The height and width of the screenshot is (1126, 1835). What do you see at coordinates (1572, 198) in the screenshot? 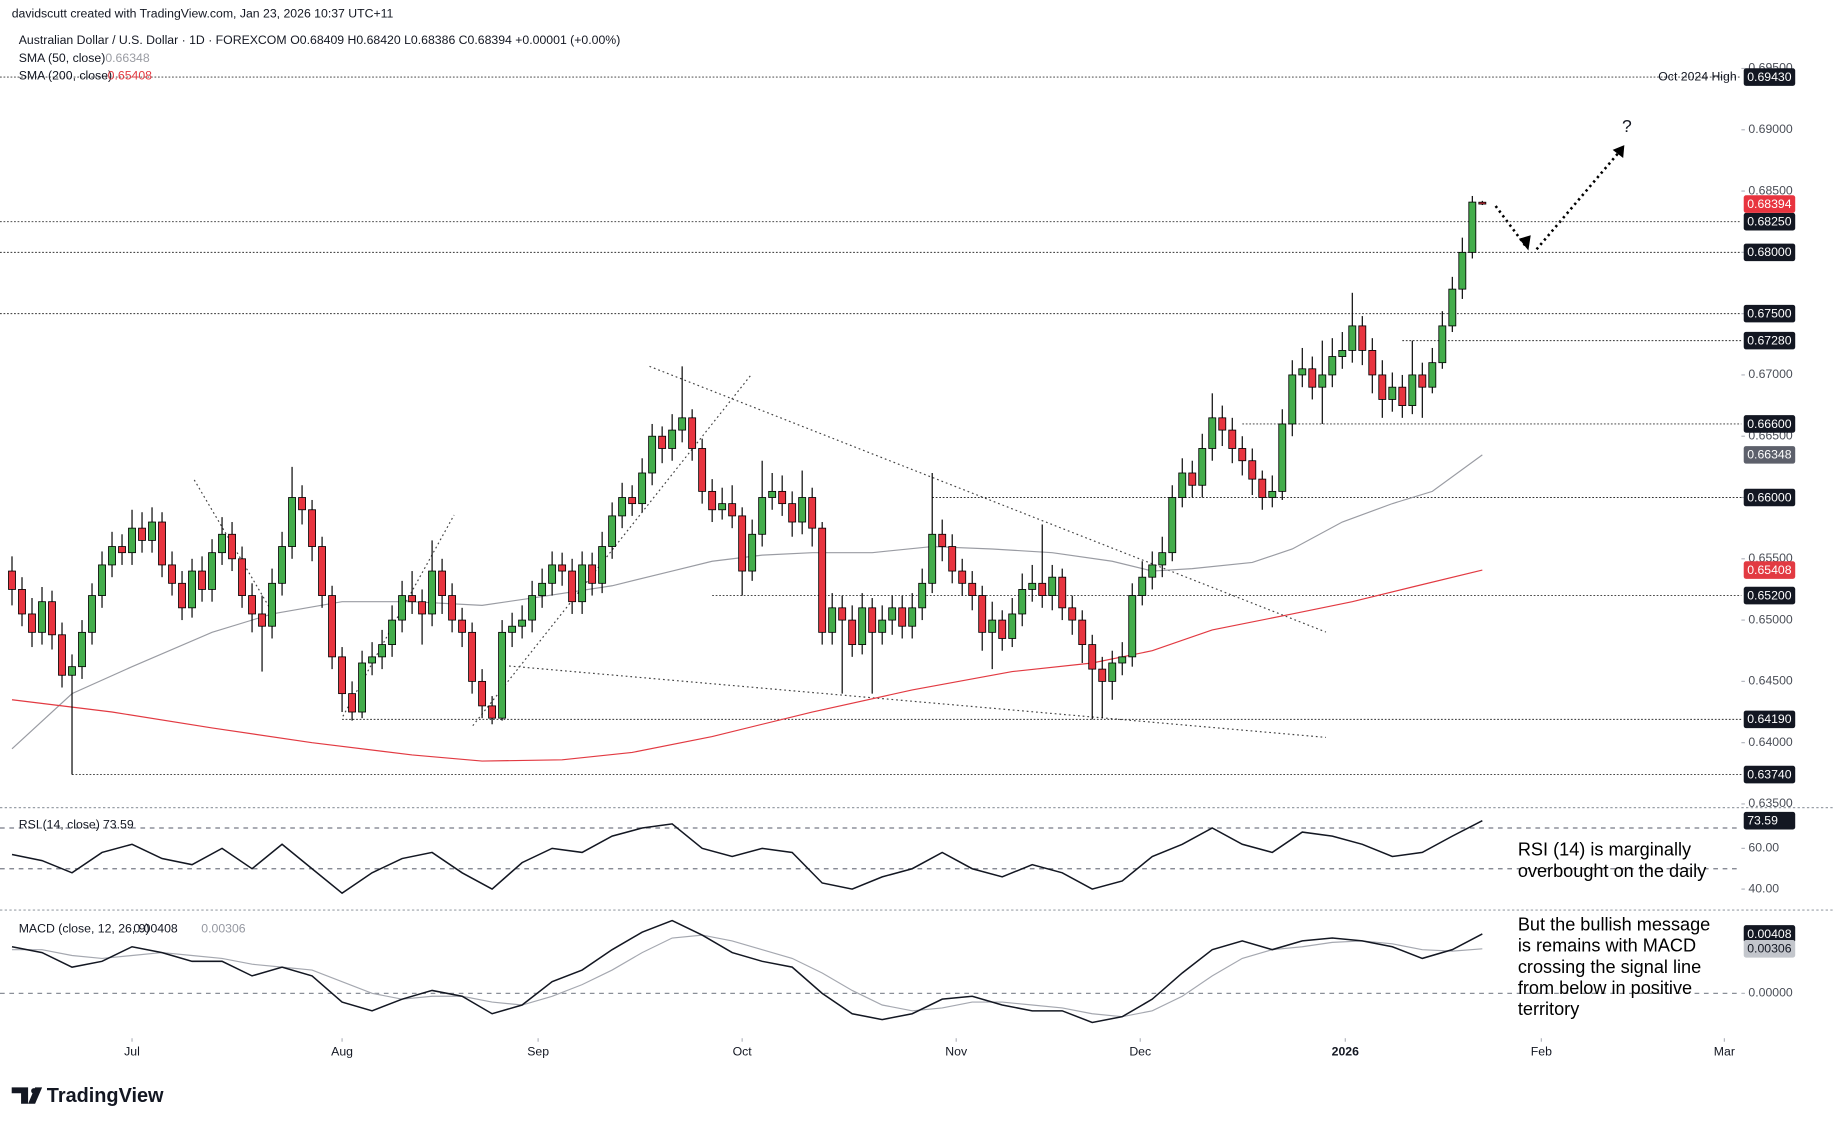
I see `arrow-head` at bounding box center [1572, 198].